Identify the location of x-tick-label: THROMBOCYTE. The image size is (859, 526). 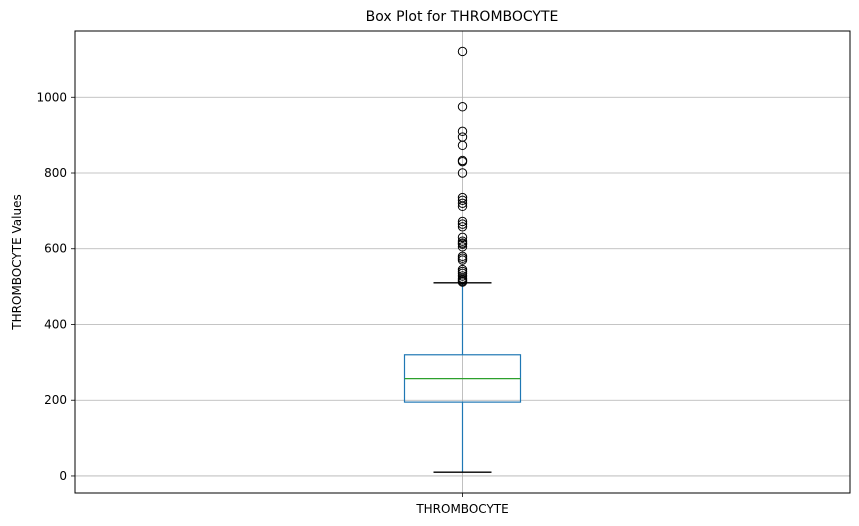
(461, 509).